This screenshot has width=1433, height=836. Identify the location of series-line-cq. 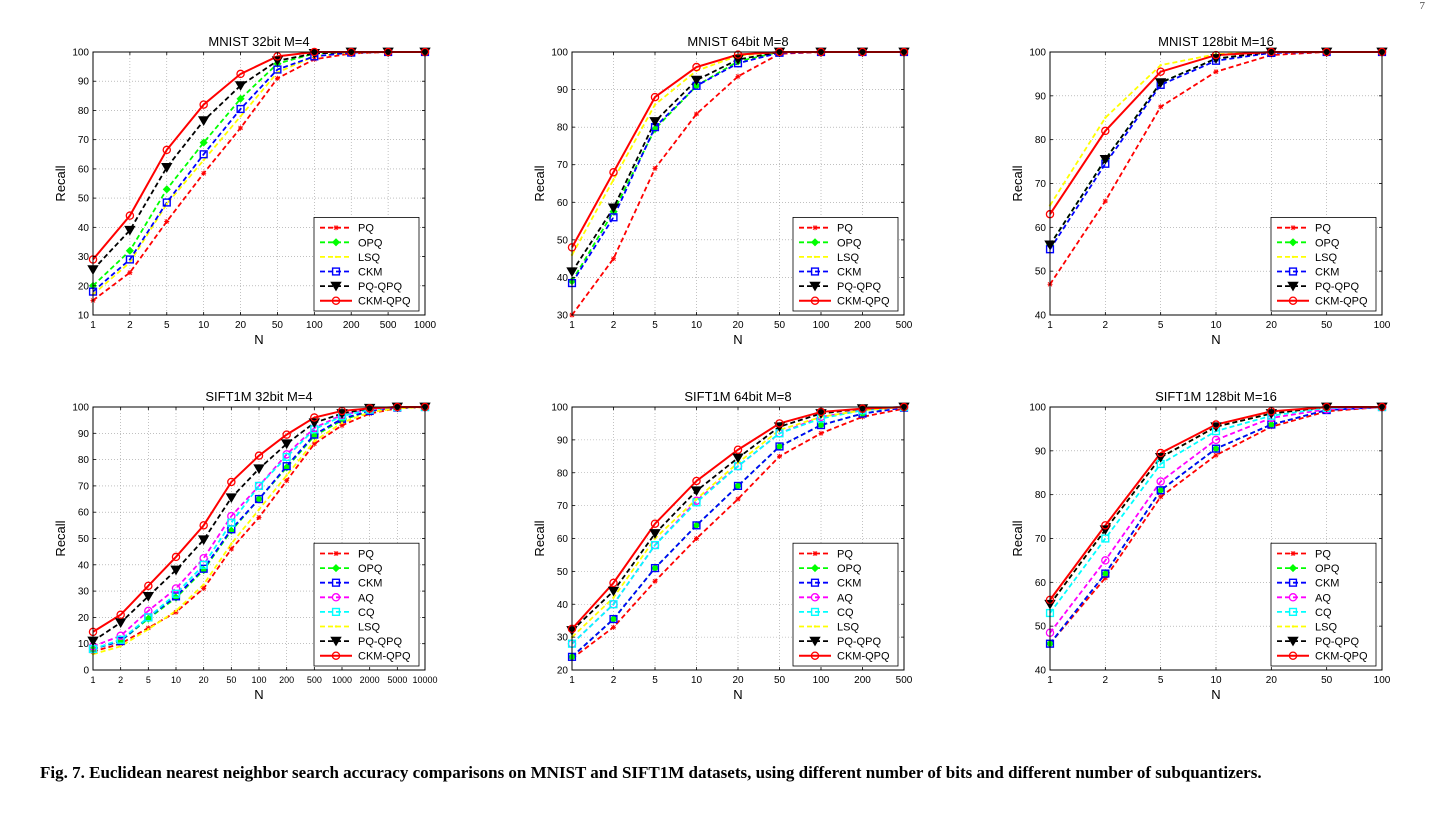
(738, 525).